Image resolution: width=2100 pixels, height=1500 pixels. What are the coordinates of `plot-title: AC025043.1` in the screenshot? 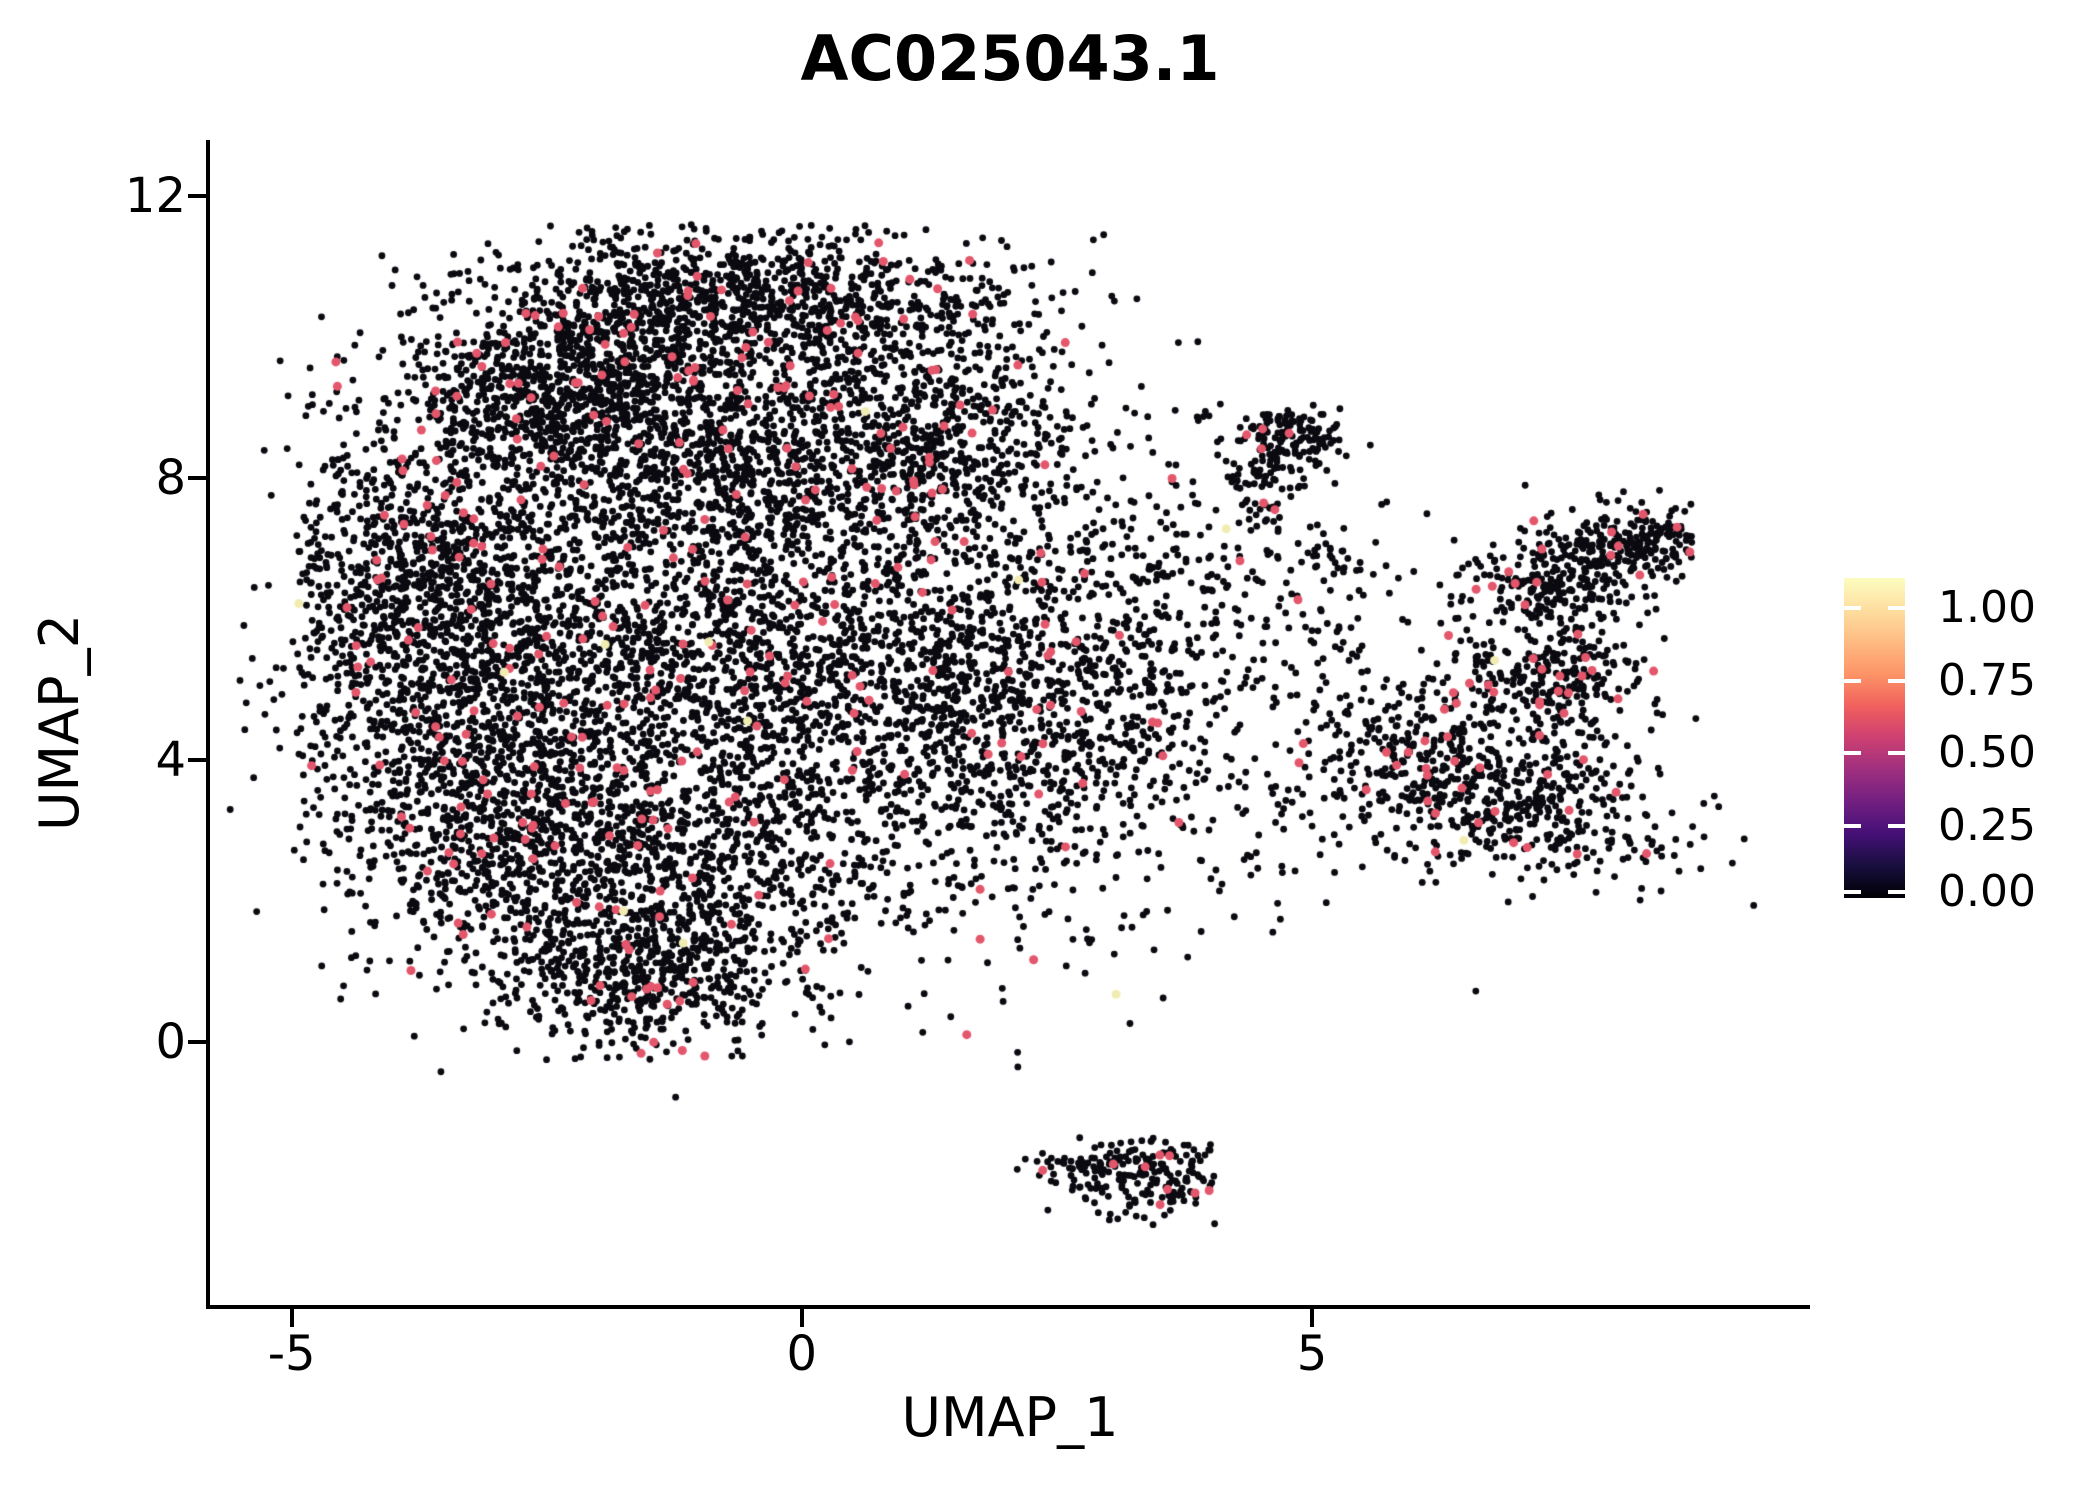 It's located at (1010, 58).